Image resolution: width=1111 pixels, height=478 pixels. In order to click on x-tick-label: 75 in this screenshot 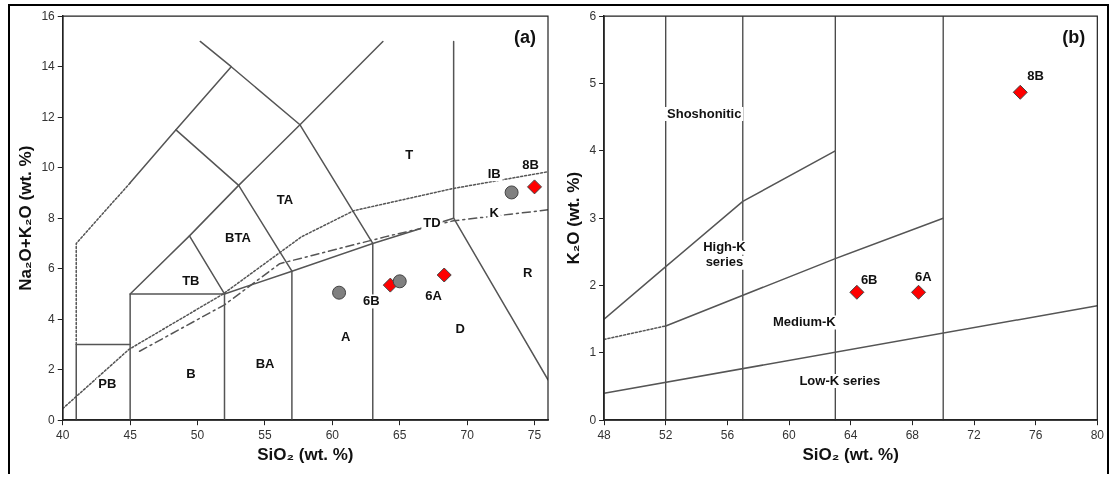, I will do `click(534, 434)`.